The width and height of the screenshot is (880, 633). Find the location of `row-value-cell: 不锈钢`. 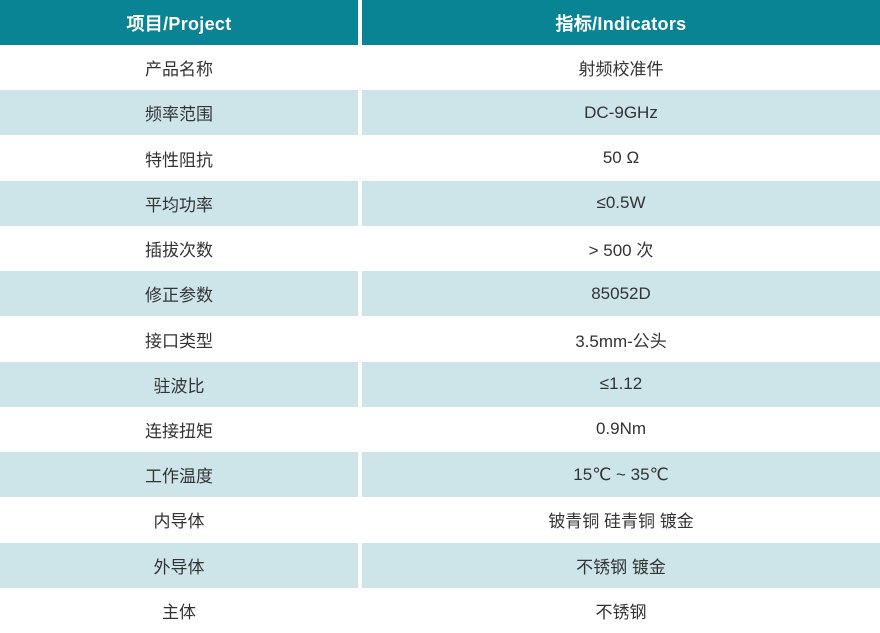

row-value-cell: 不锈钢 is located at coordinates (621, 610).